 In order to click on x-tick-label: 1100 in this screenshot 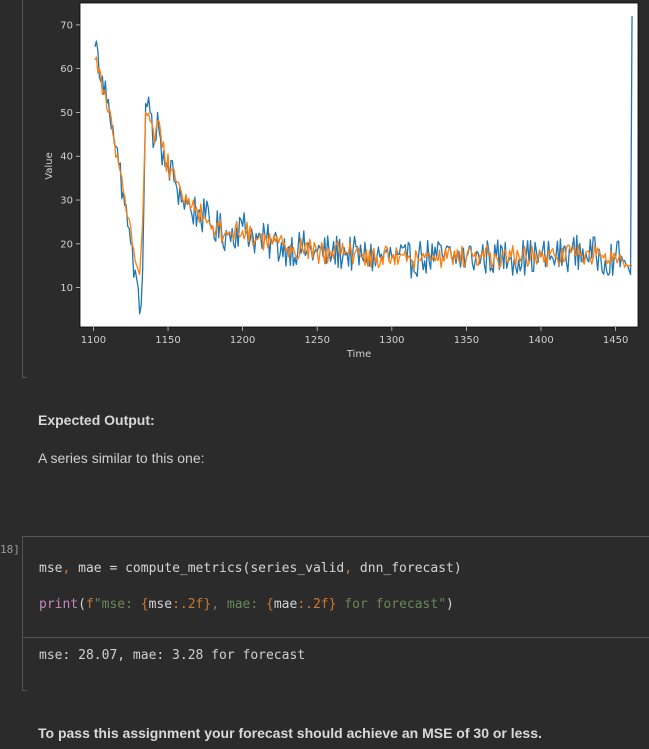, I will do `click(93, 340)`.